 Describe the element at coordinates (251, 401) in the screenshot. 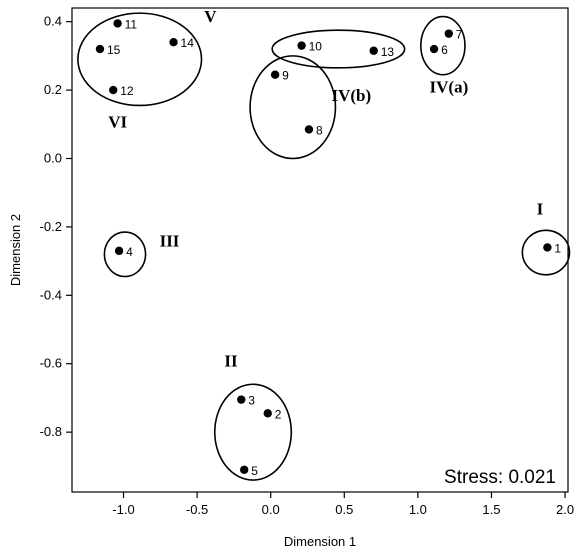

I see `data-point-label: 3` at that location.